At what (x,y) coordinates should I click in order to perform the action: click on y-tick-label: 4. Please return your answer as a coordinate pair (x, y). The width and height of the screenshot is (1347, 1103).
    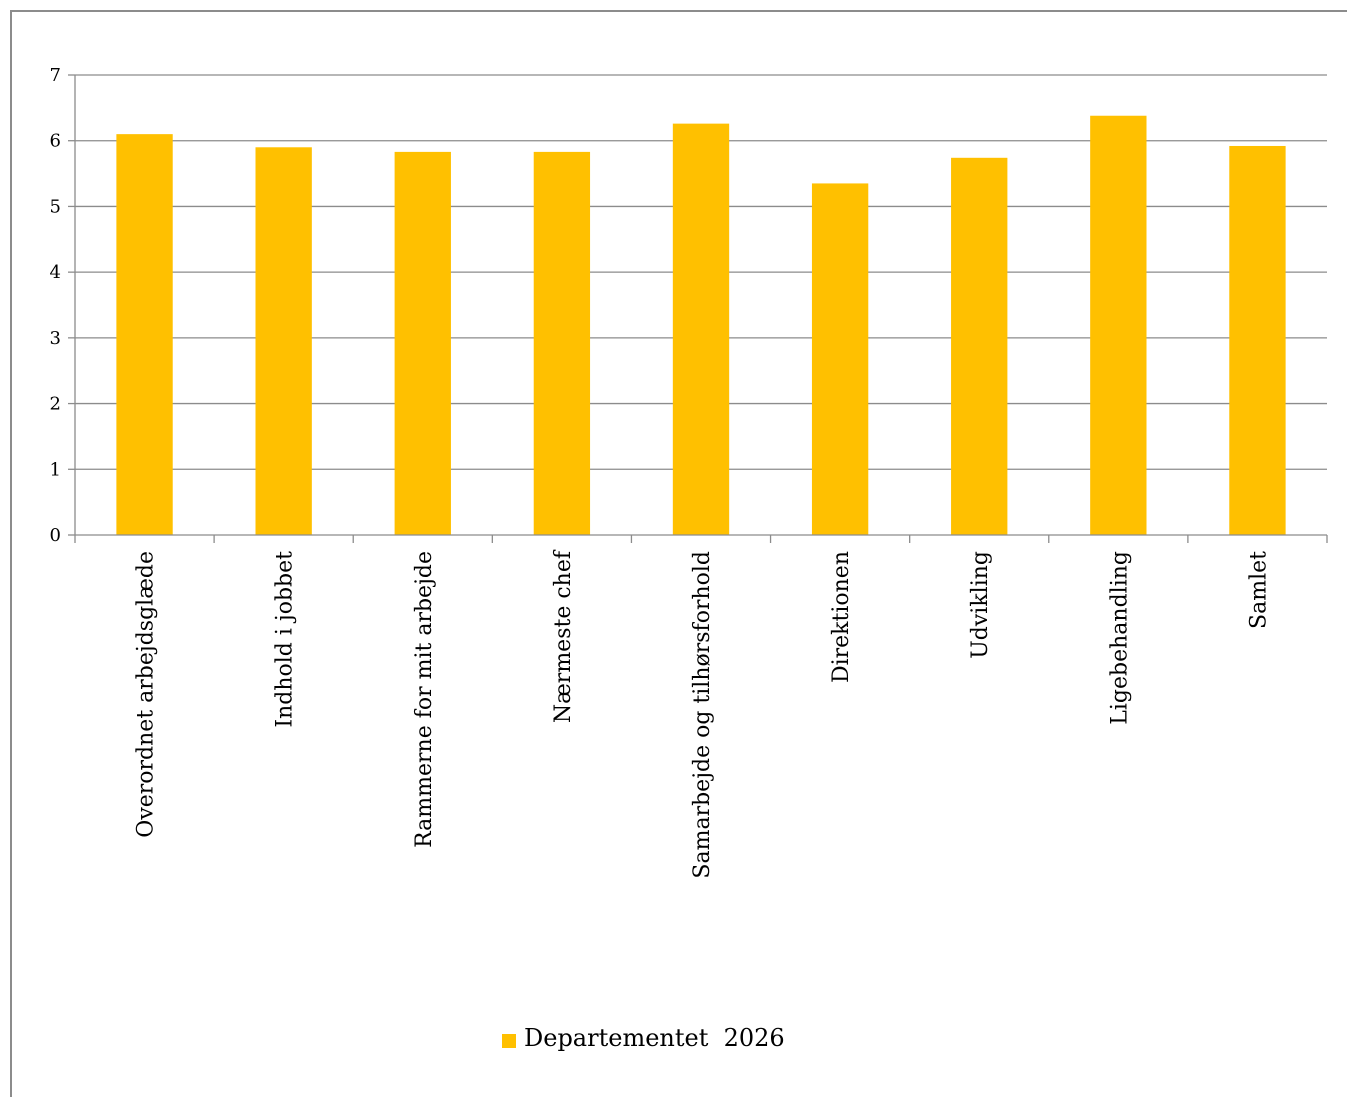
    Looking at the image, I should click on (55, 272).